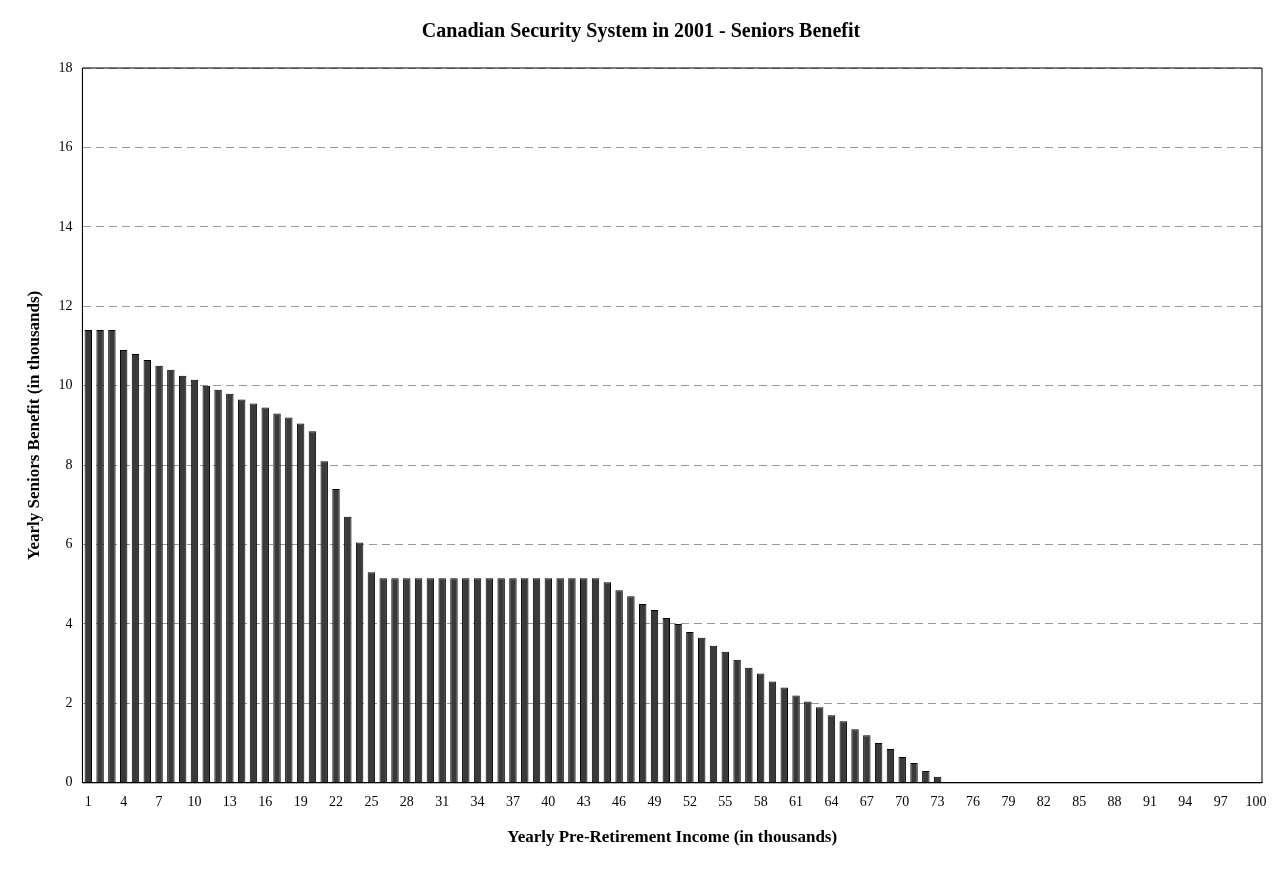 The width and height of the screenshot is (1282, 872). Describe the element at coordinates (1220, 801) in the screenshot. I see `x-tick-label: 97` at that location.